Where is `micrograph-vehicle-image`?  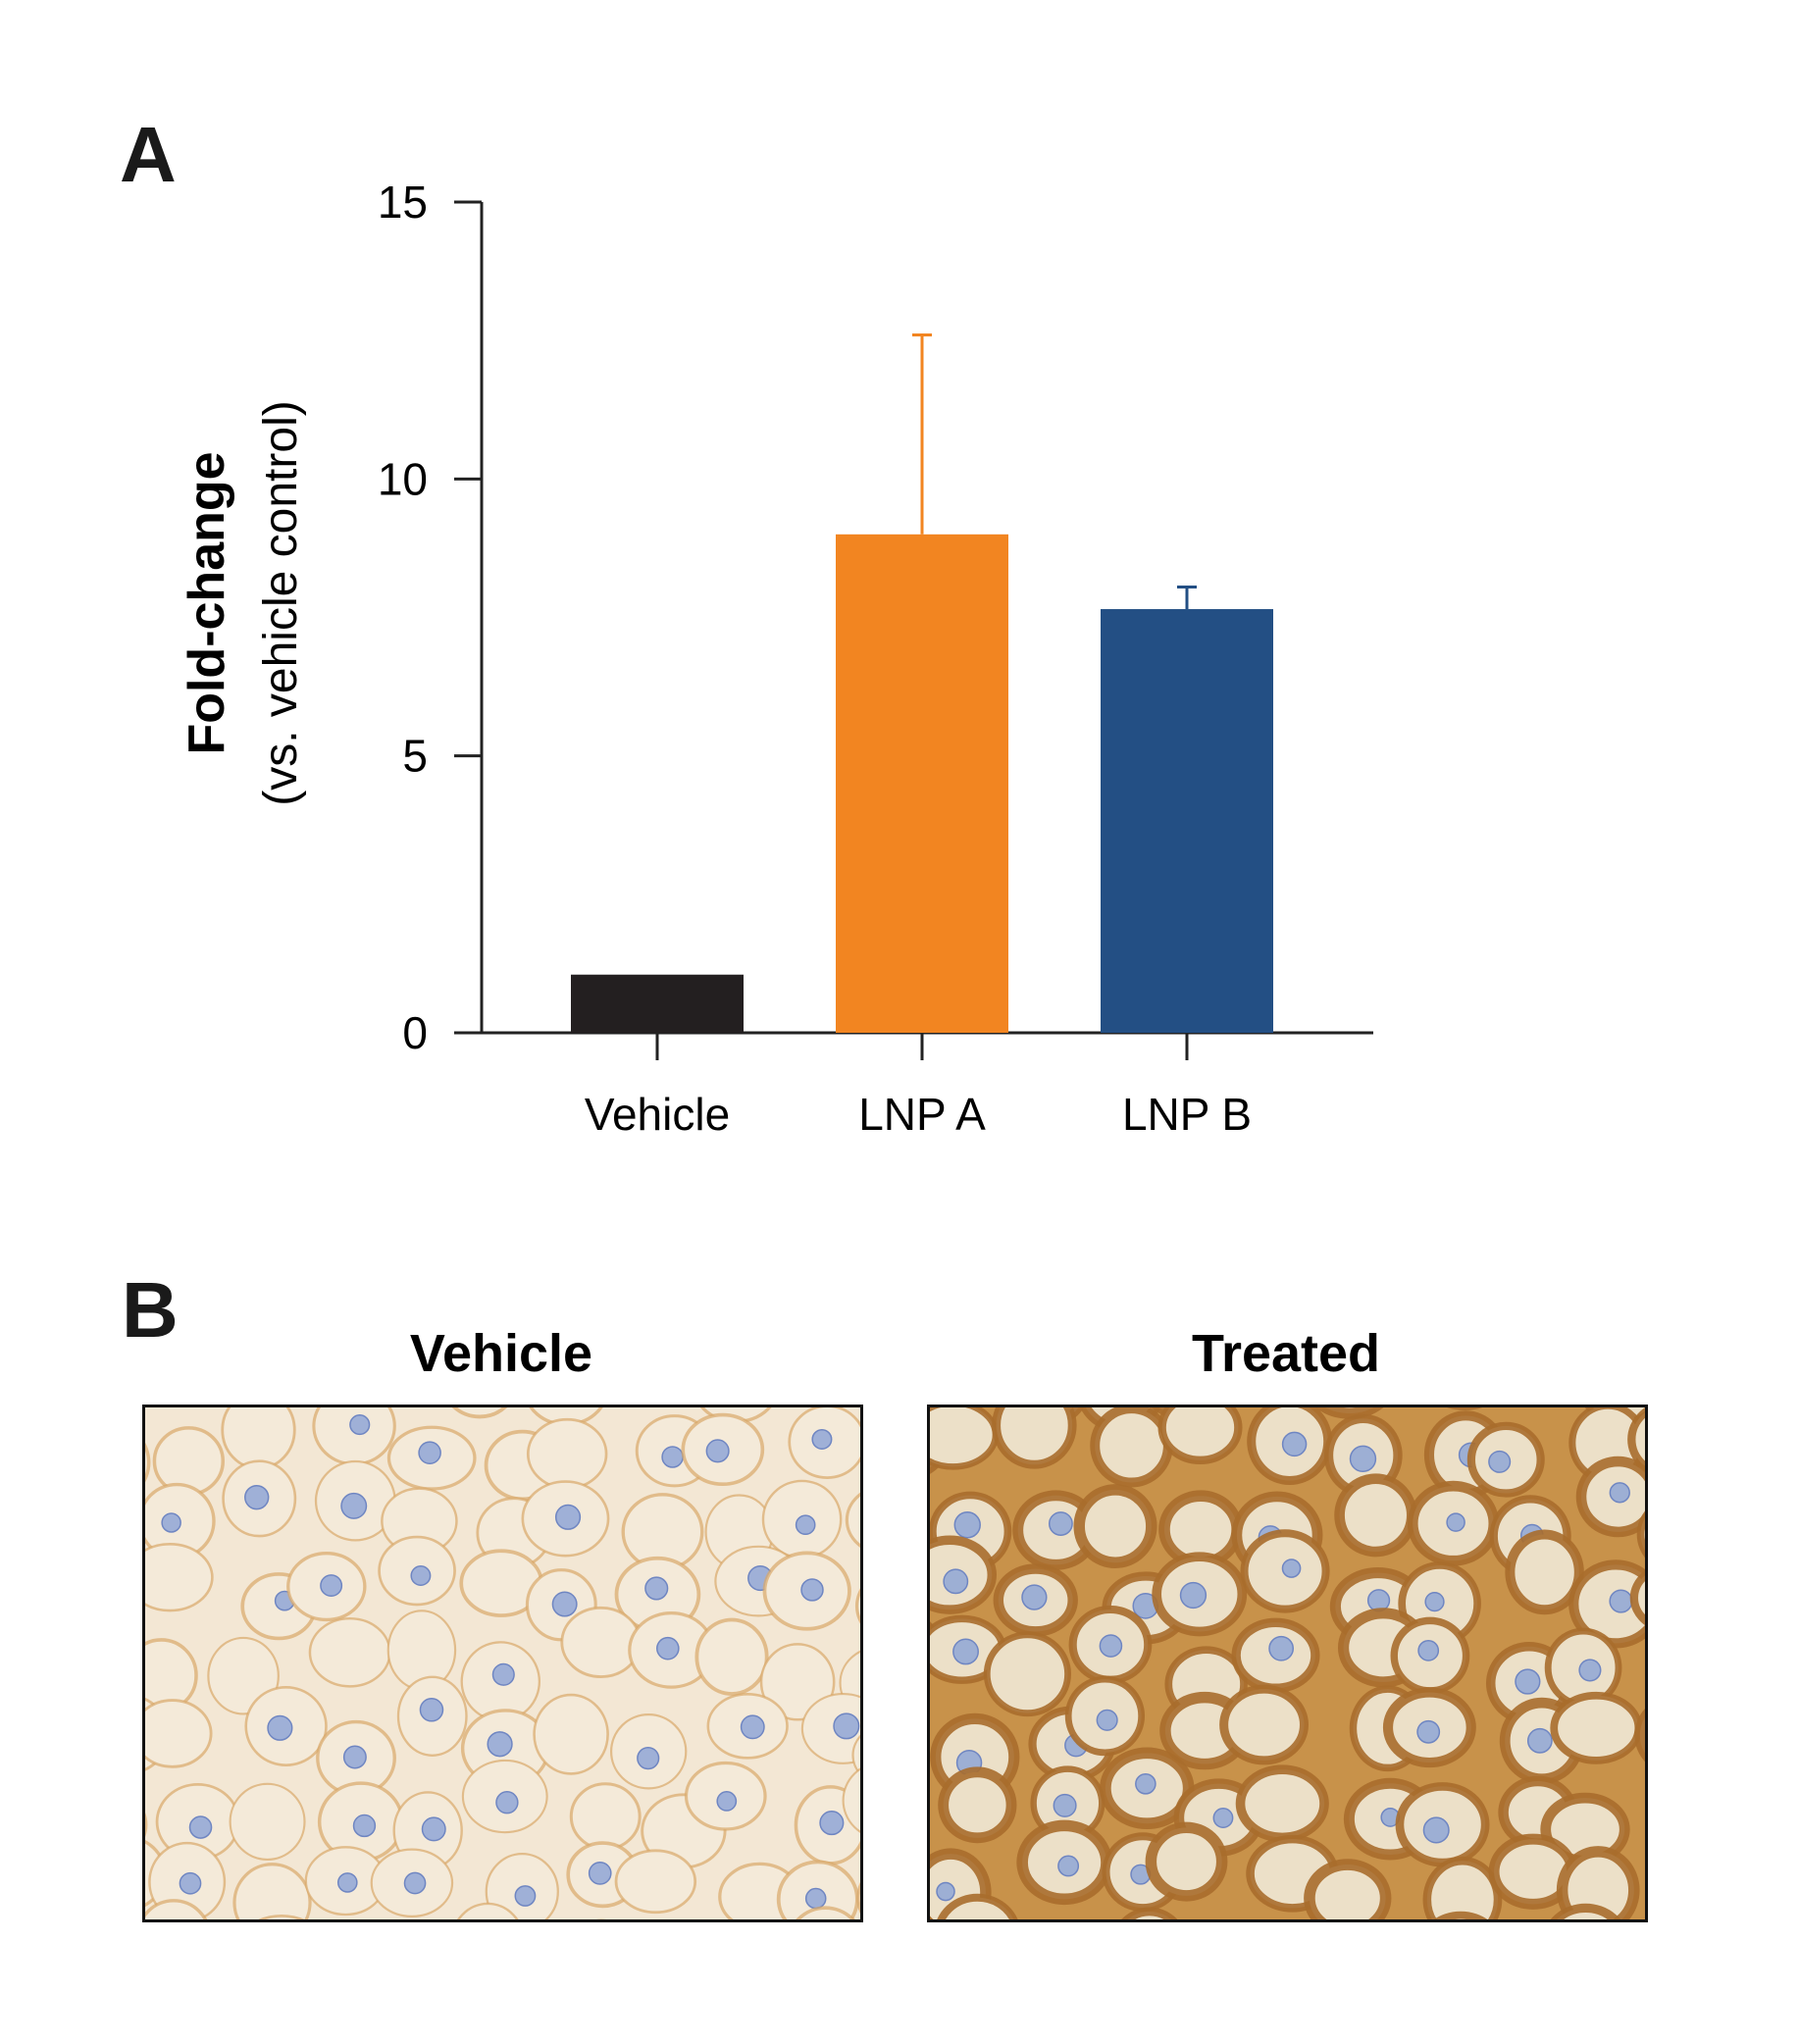
micrograph-vehicle-image is located at coordinates (502, 1663).